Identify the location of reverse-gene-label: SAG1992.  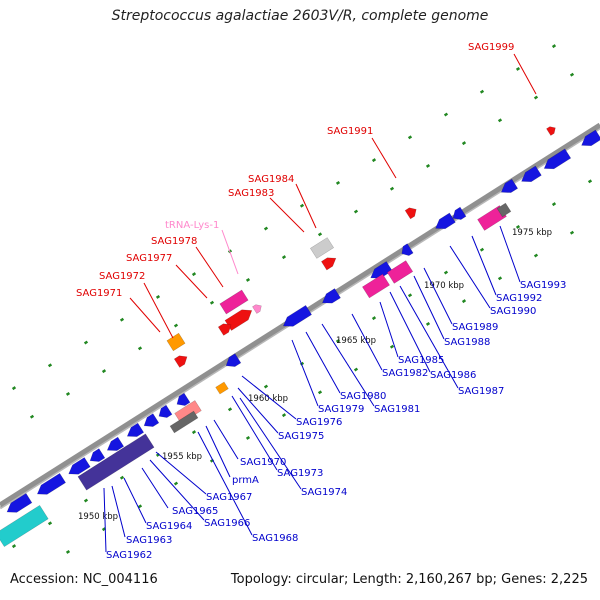
(519, 298).